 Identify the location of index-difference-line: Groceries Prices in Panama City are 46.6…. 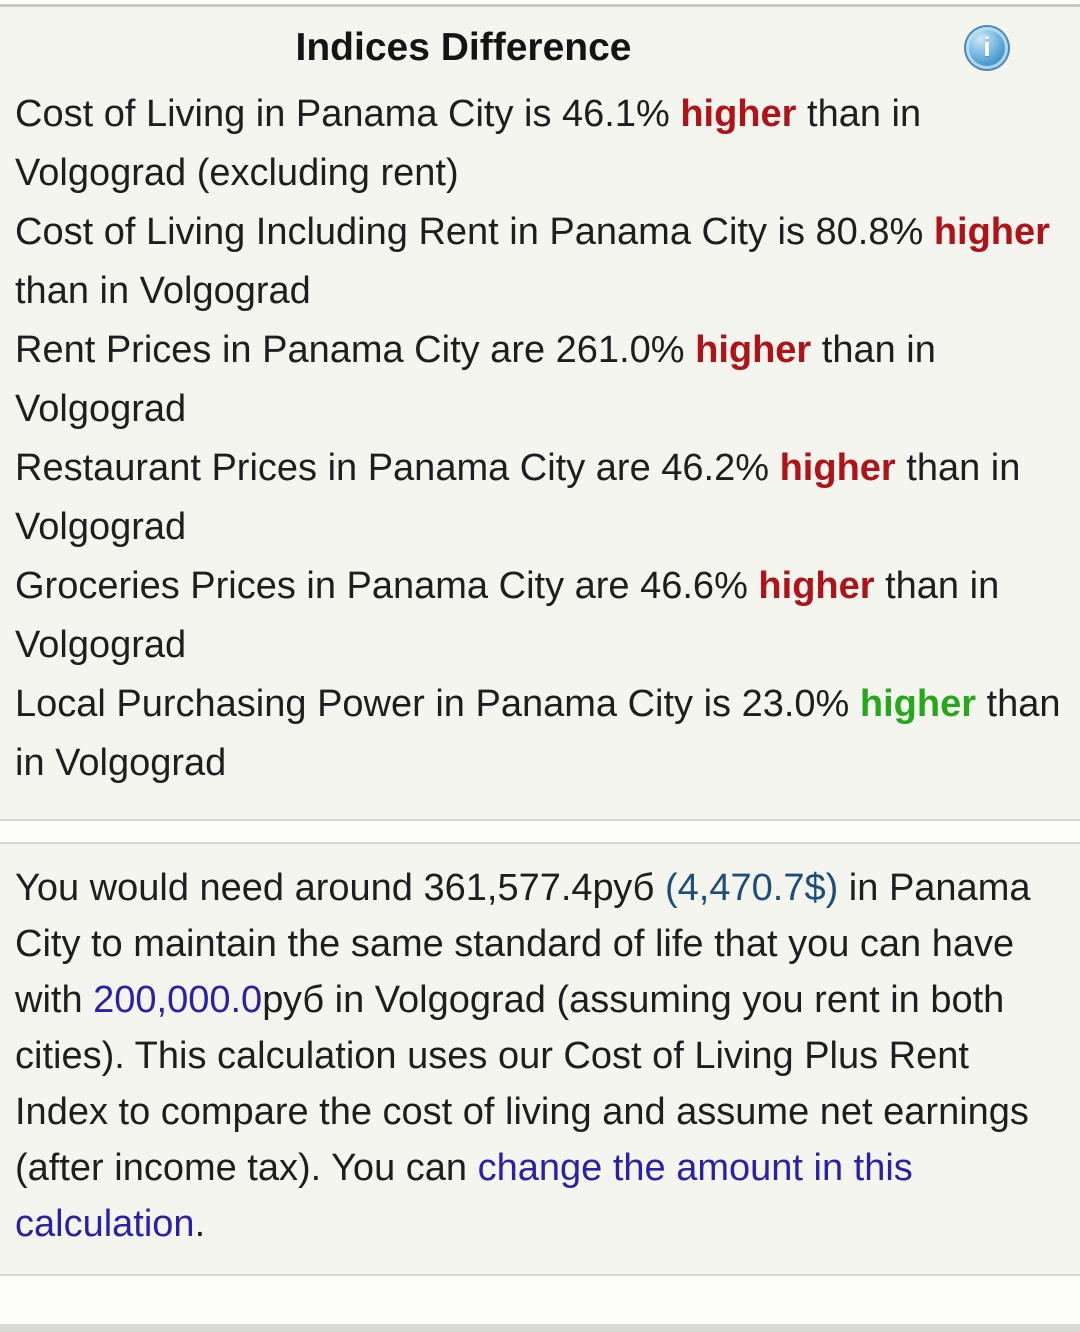
(538, 616).